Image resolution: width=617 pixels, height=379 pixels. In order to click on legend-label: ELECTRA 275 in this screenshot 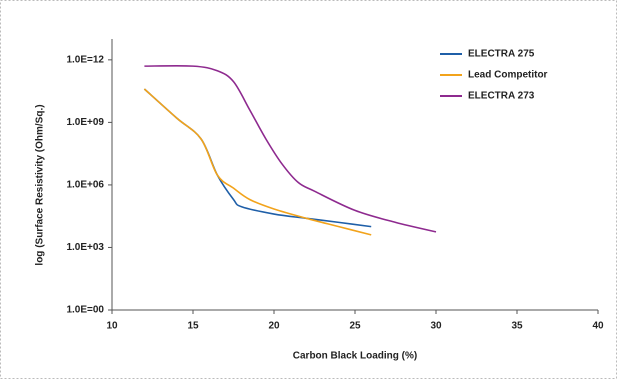, I will do `click(501, 54)`.